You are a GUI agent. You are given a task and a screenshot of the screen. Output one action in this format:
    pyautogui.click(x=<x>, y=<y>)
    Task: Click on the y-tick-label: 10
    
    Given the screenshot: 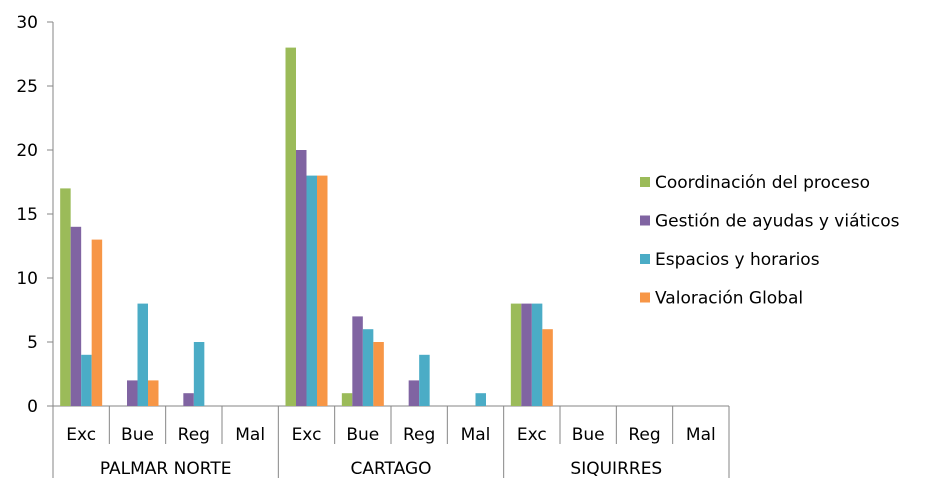 What is the action you would take?
    pyautogui.click(x=27, y=279)
    